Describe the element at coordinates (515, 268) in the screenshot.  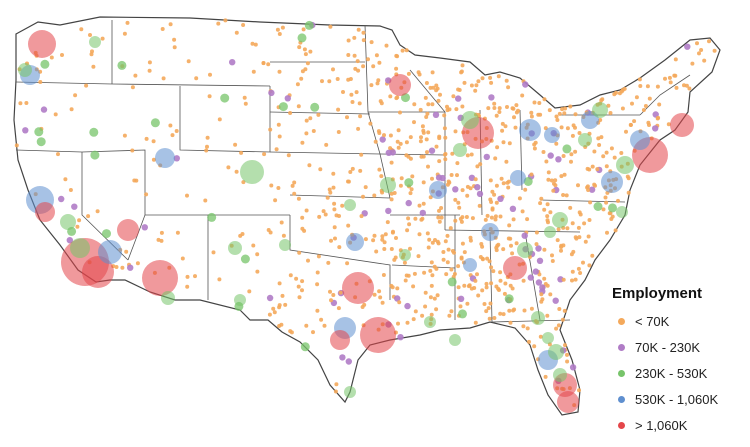
I see `metro-circle-xxlarge` at that location.